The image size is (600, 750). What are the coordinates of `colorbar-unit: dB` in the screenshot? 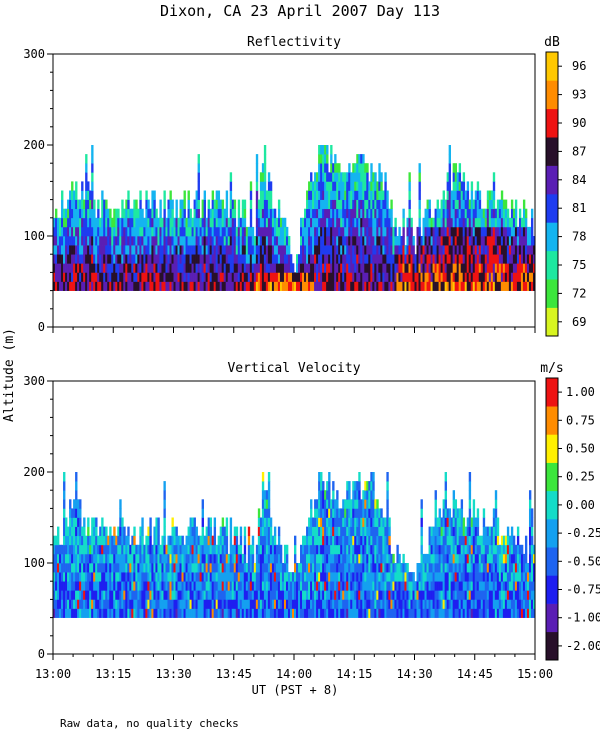 It's located at (552, 42).